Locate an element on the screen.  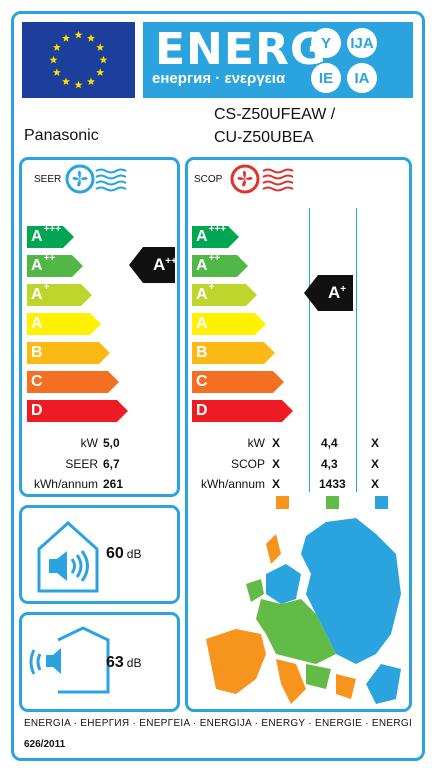
scop-kw-warmer: X is located at coordinates (276, 443).